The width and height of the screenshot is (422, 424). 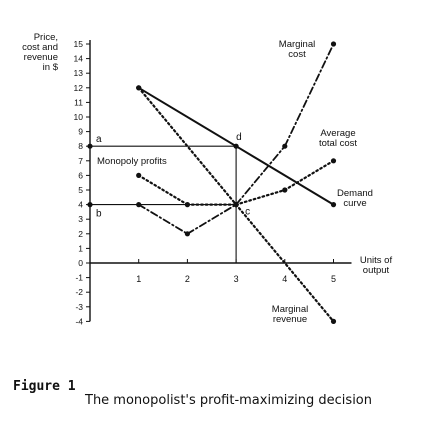 I want to click on y-tick-label: 9, so click(x=80, y=132).